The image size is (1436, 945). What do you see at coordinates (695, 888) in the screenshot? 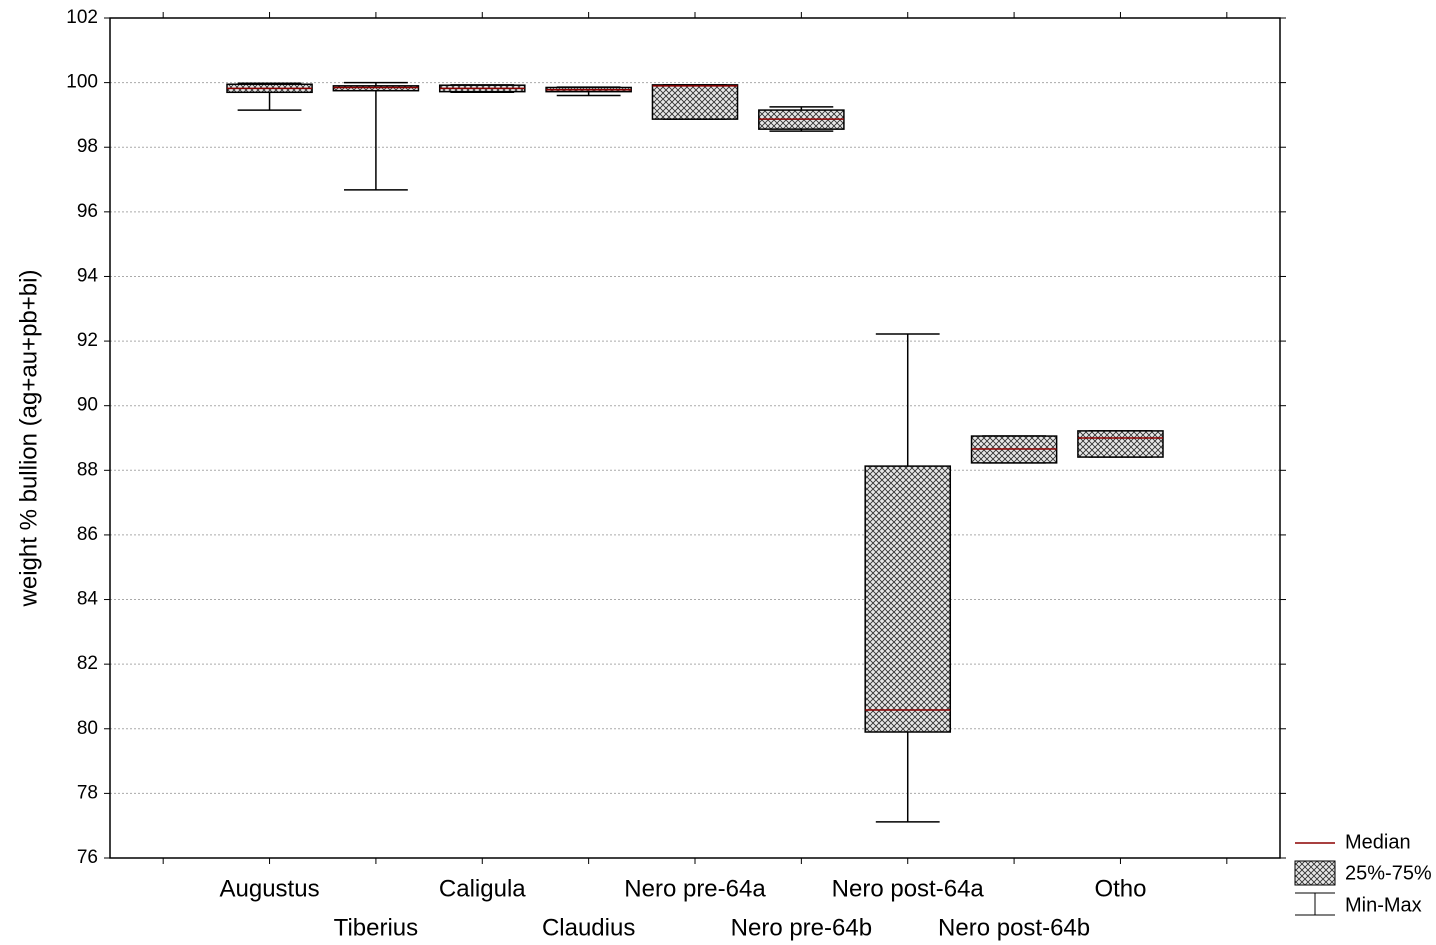
I see `x-tick-label: Nero pre-64a` at bounding box center [695, 888].